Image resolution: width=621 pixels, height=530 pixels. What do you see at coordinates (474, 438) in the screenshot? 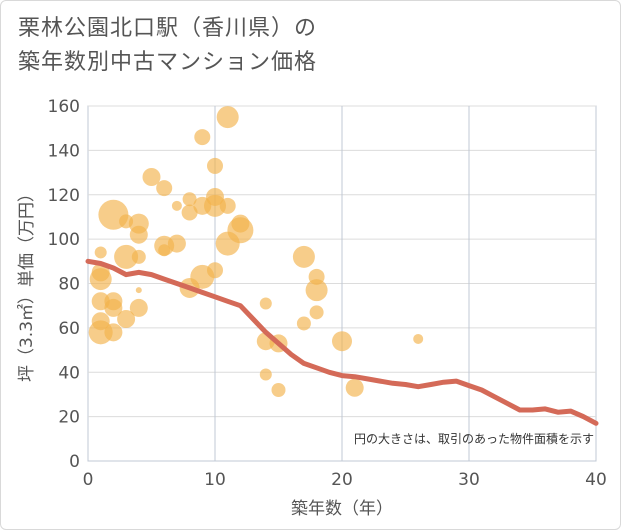
I see `size-note: 円の大きさは、取引のあった物件面積を示す` at bounding box center [474, 438].